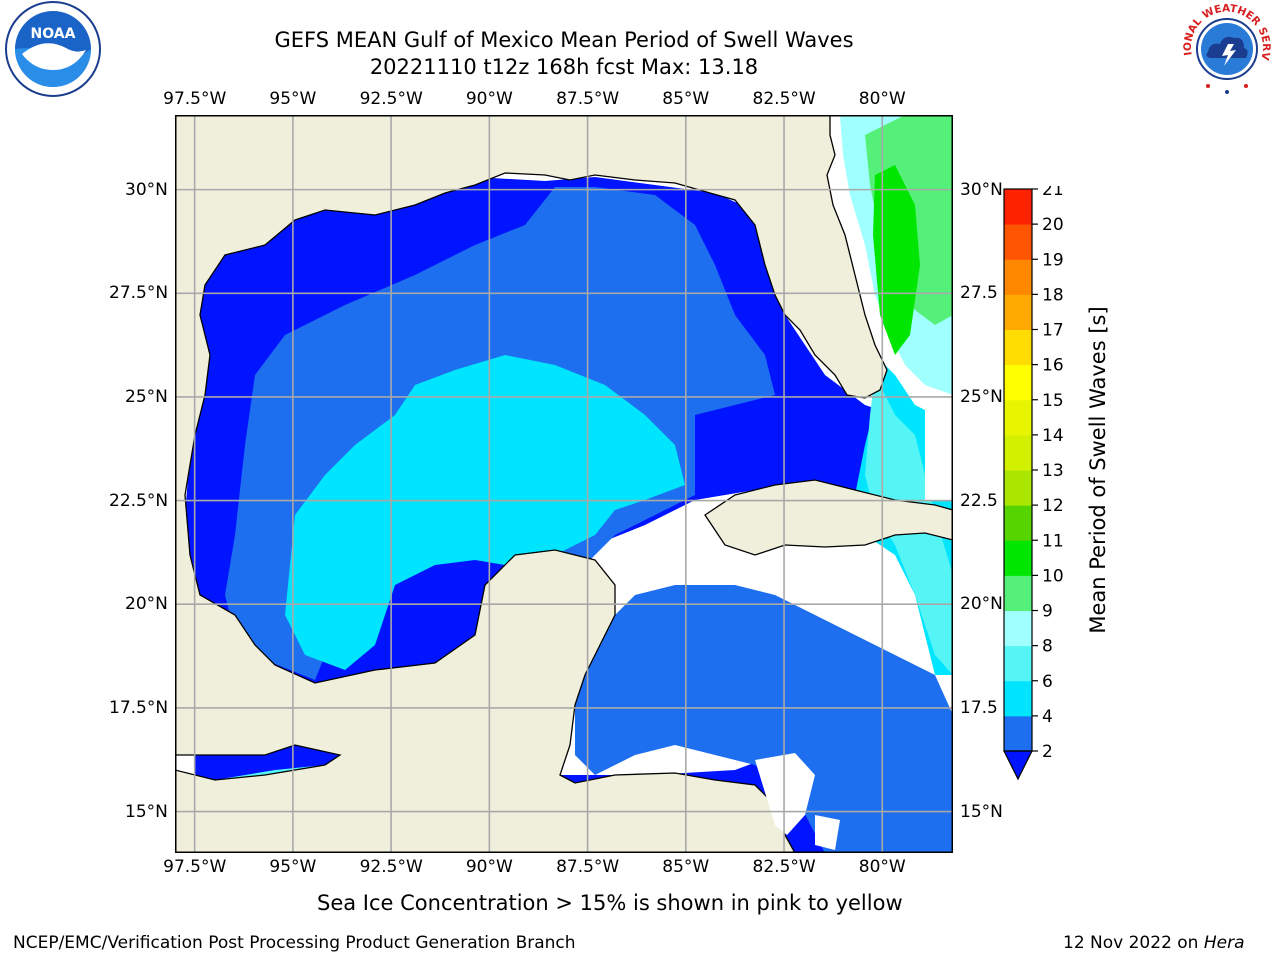 The width and height of the screenshot is (1280, 960). What do you see at coordinates (1053, 193) in the screenshot?
I see `colorbar-tick-label: 21` at bounding box center [1053, 193].